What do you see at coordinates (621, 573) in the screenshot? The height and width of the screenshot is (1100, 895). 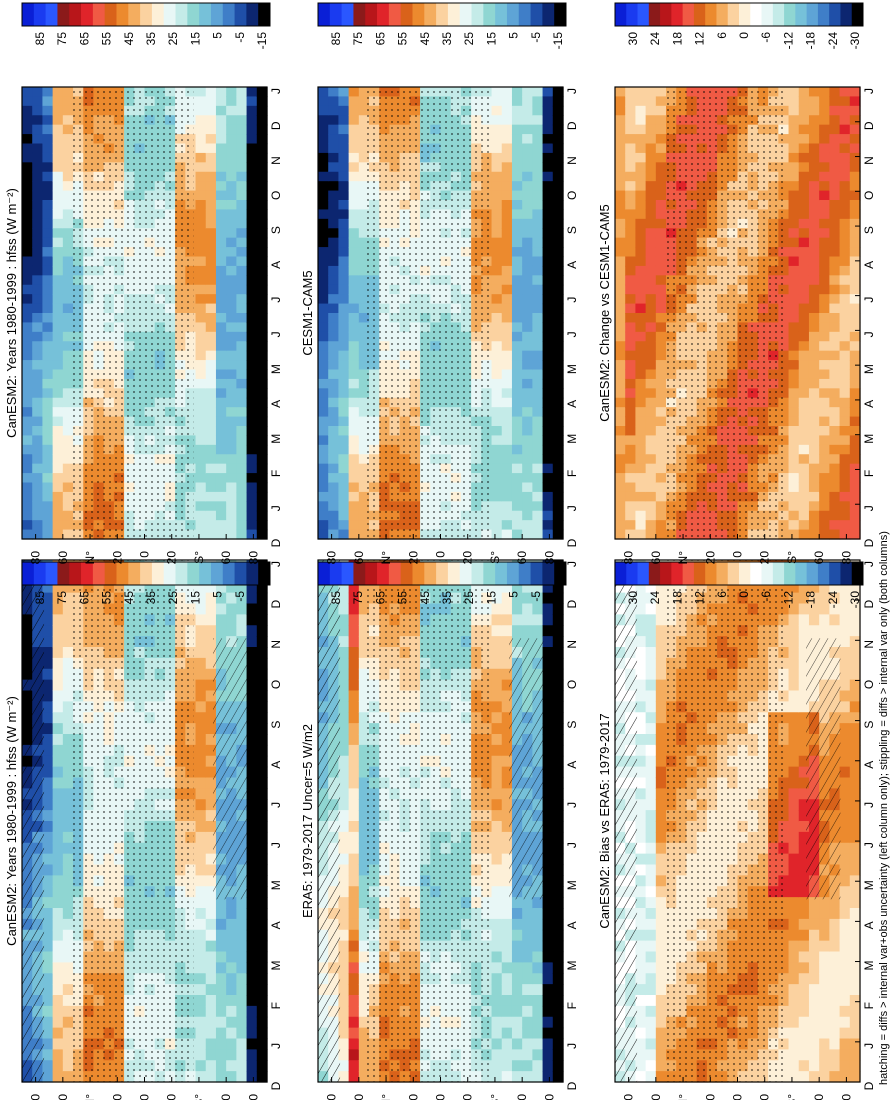 I see `colorbar-swatch` at bounding box center [621, 573].